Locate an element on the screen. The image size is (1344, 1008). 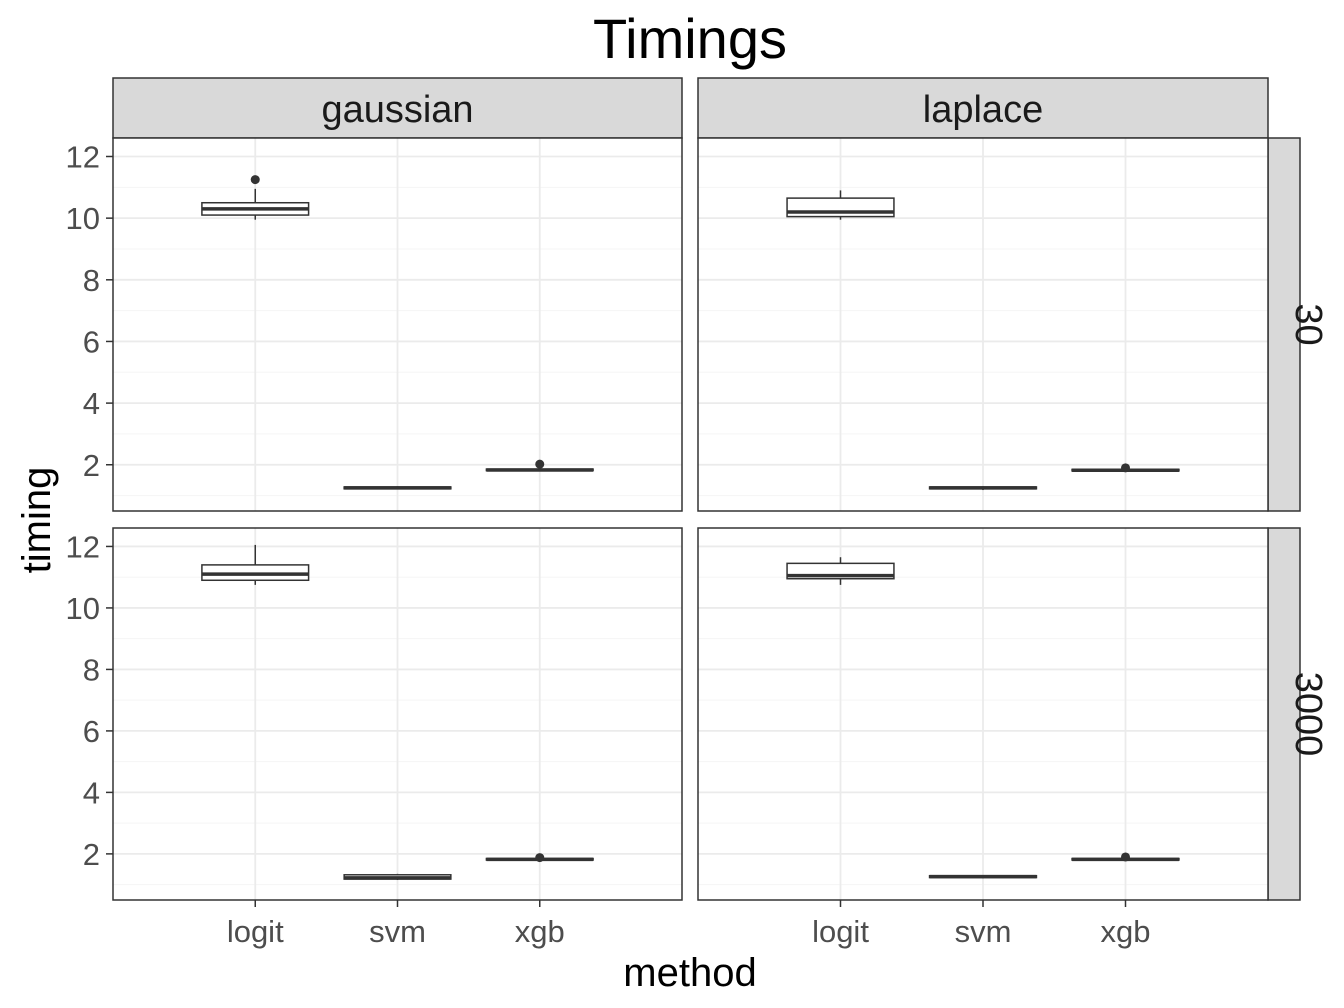
facet-strip-label-3000: 3000 is located at coordinates (1308, 714).